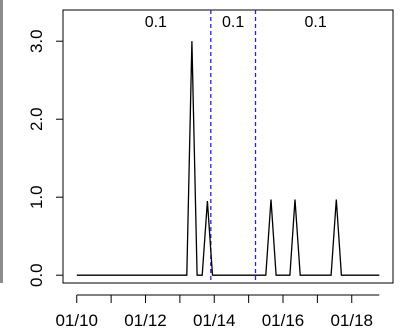 This screenshot has height=332, width=404. What do you see at coordinates (214, 320) in the screenshot?
I see `x-tick-label: 01/14` at bounding box center [214, 320].